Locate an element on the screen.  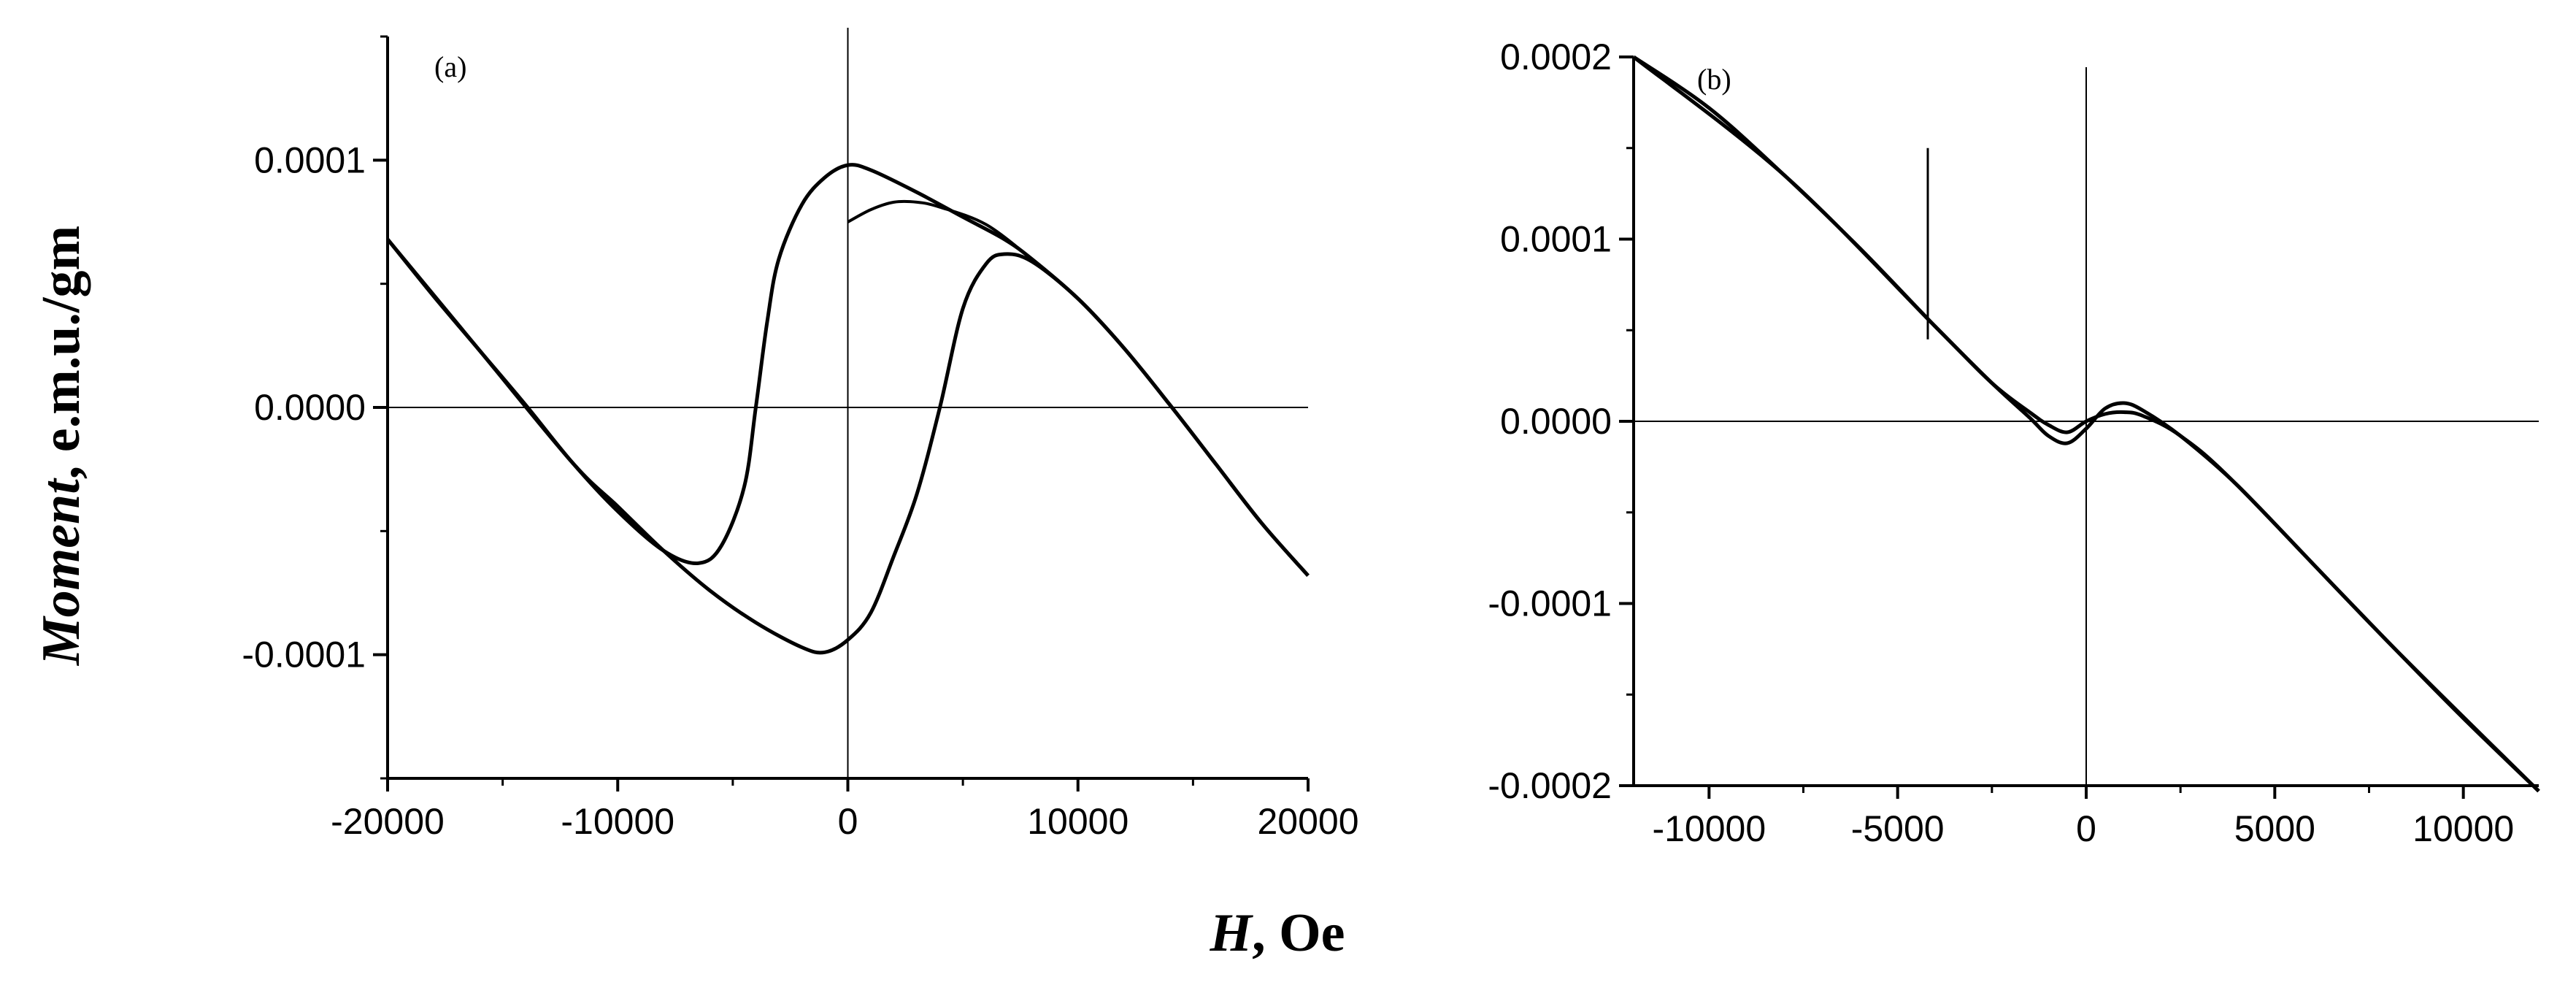
x-axis-title: H, Oe is located at coordinates (1277, 933).